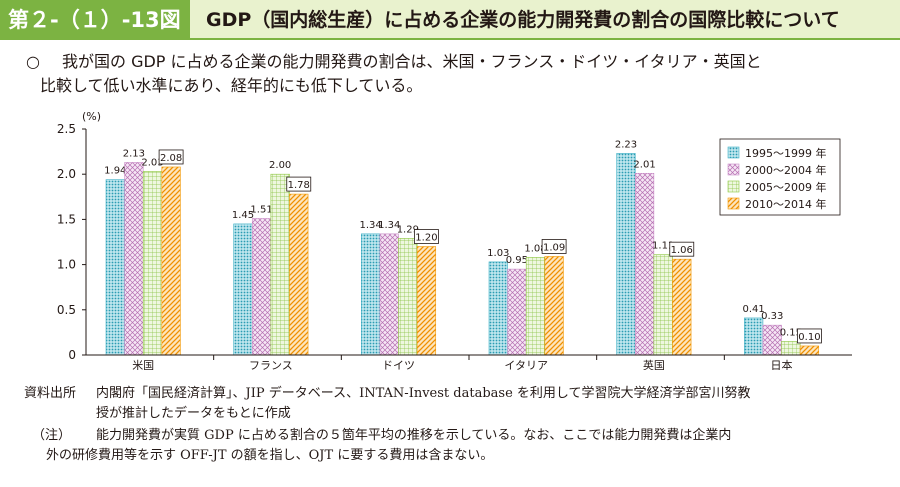 Image resolution: width=900 pixels, height=487 pixels. What do you see at coordinates (271, 364) in the screenshot?
I see `x-tick-label: フランス` at bounding box center [271, 364].